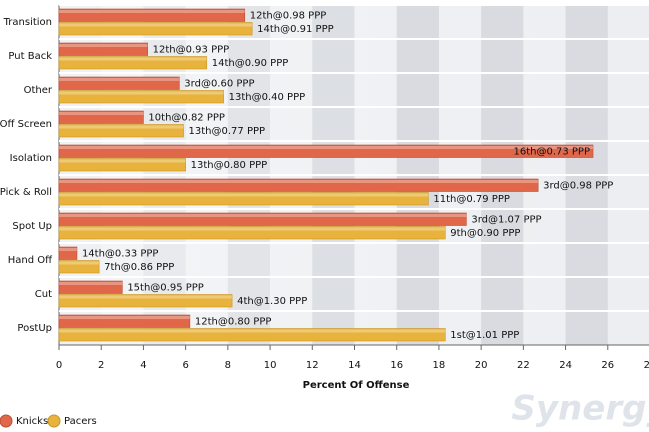 This screenshot has width=649, height=432. Describe the element at coordinates (396, 365) in the screenshot. I see `x-tick-label: 16` at that location.